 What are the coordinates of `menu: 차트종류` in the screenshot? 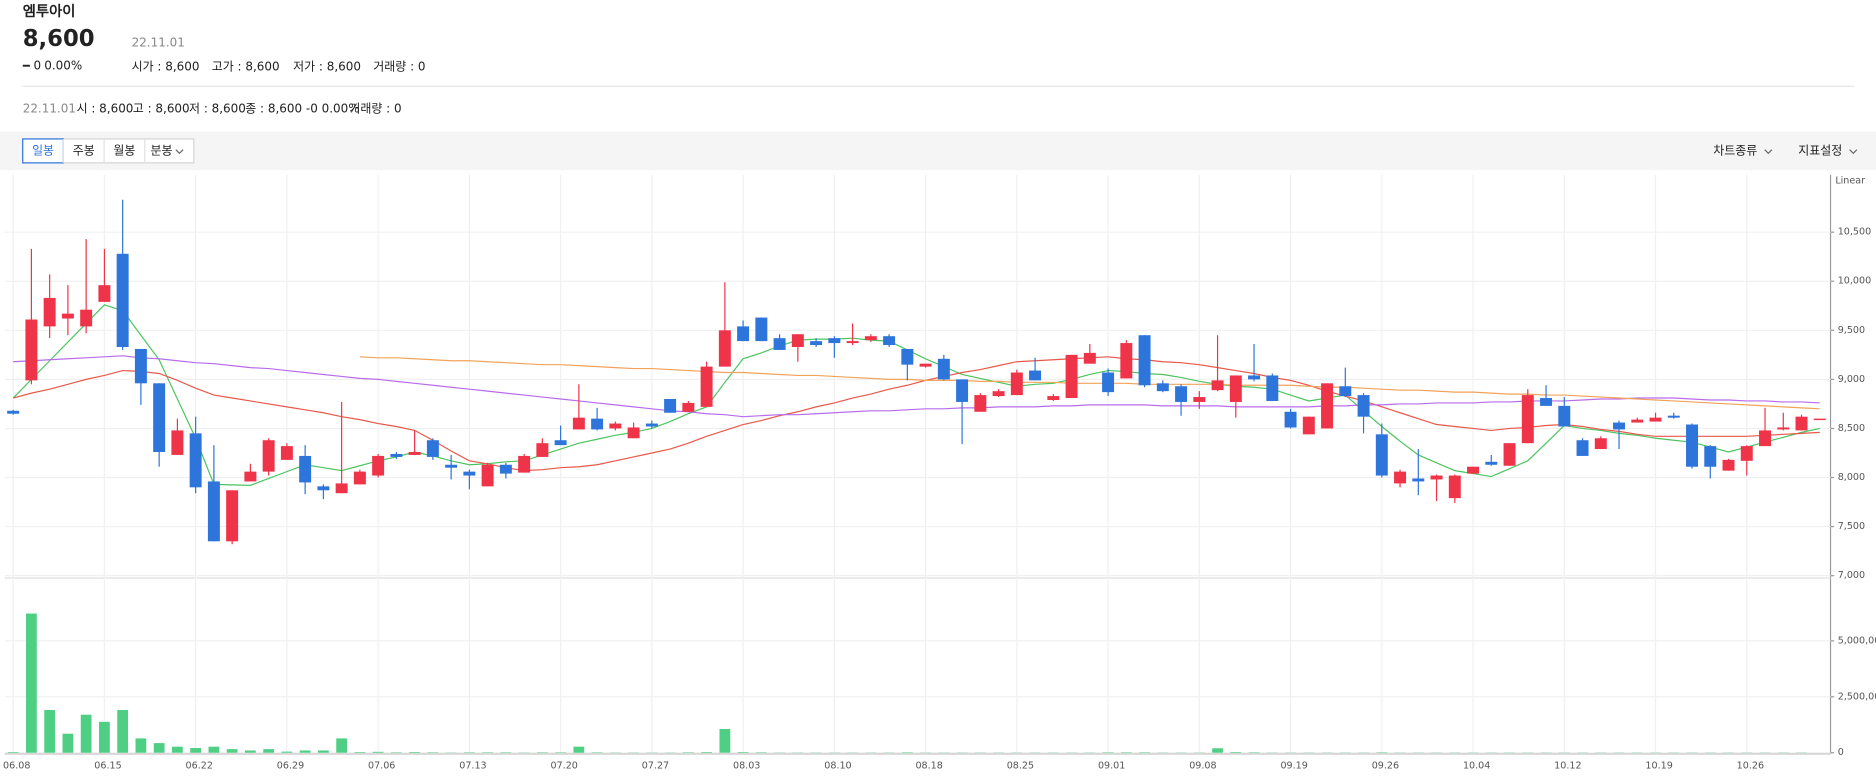 It's located at (1735, 150).